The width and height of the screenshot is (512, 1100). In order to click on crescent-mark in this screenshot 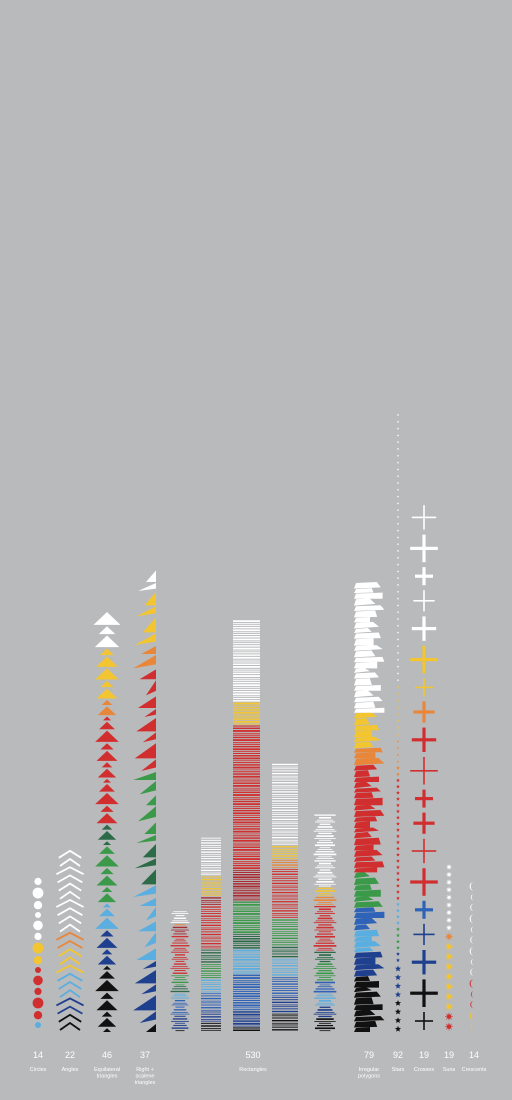, I will do `click(472, 1026)`.